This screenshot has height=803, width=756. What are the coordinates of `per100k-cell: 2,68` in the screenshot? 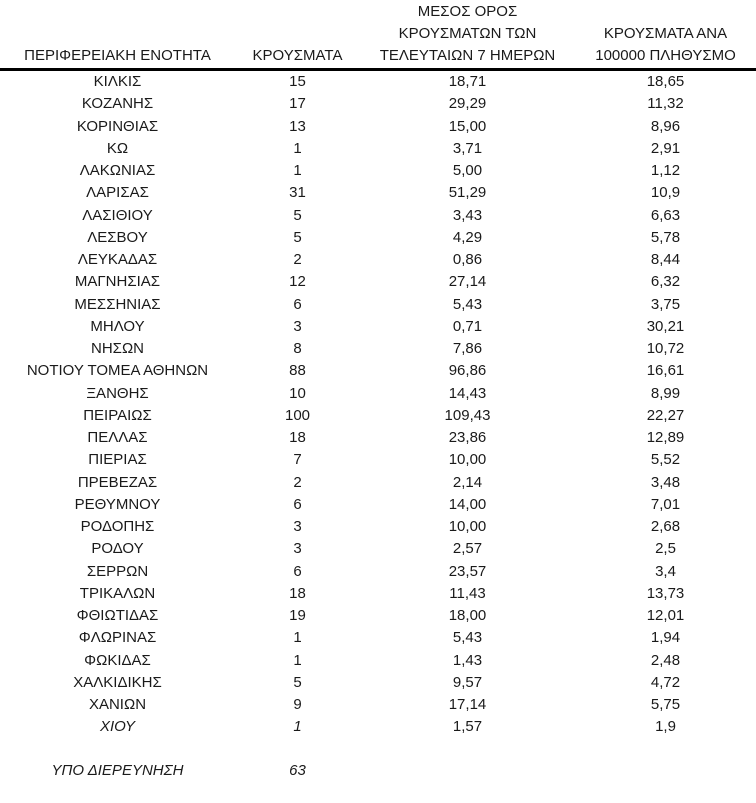 It's located at (665, 526).